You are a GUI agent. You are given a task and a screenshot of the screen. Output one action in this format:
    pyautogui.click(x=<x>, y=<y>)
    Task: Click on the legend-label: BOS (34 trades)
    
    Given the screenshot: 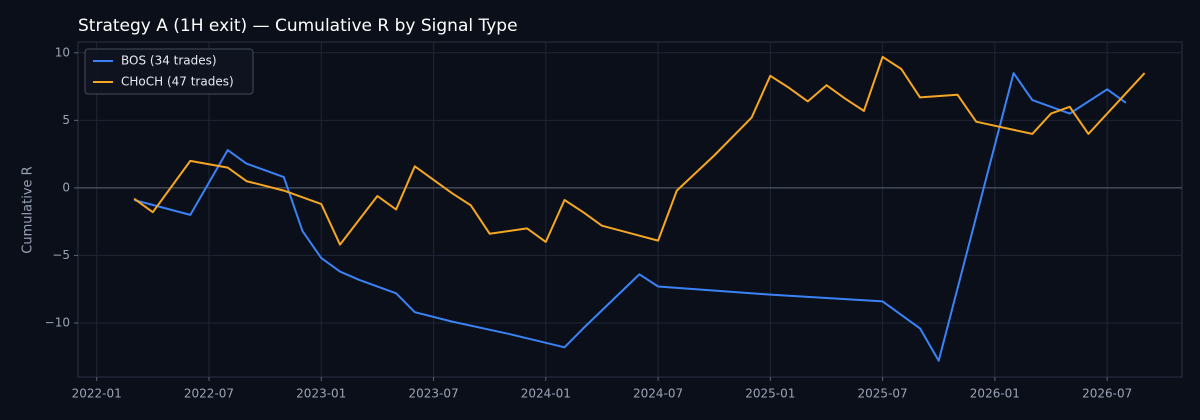 What is the action you would take?
    pyautogui.click(x=169, y=61)
    